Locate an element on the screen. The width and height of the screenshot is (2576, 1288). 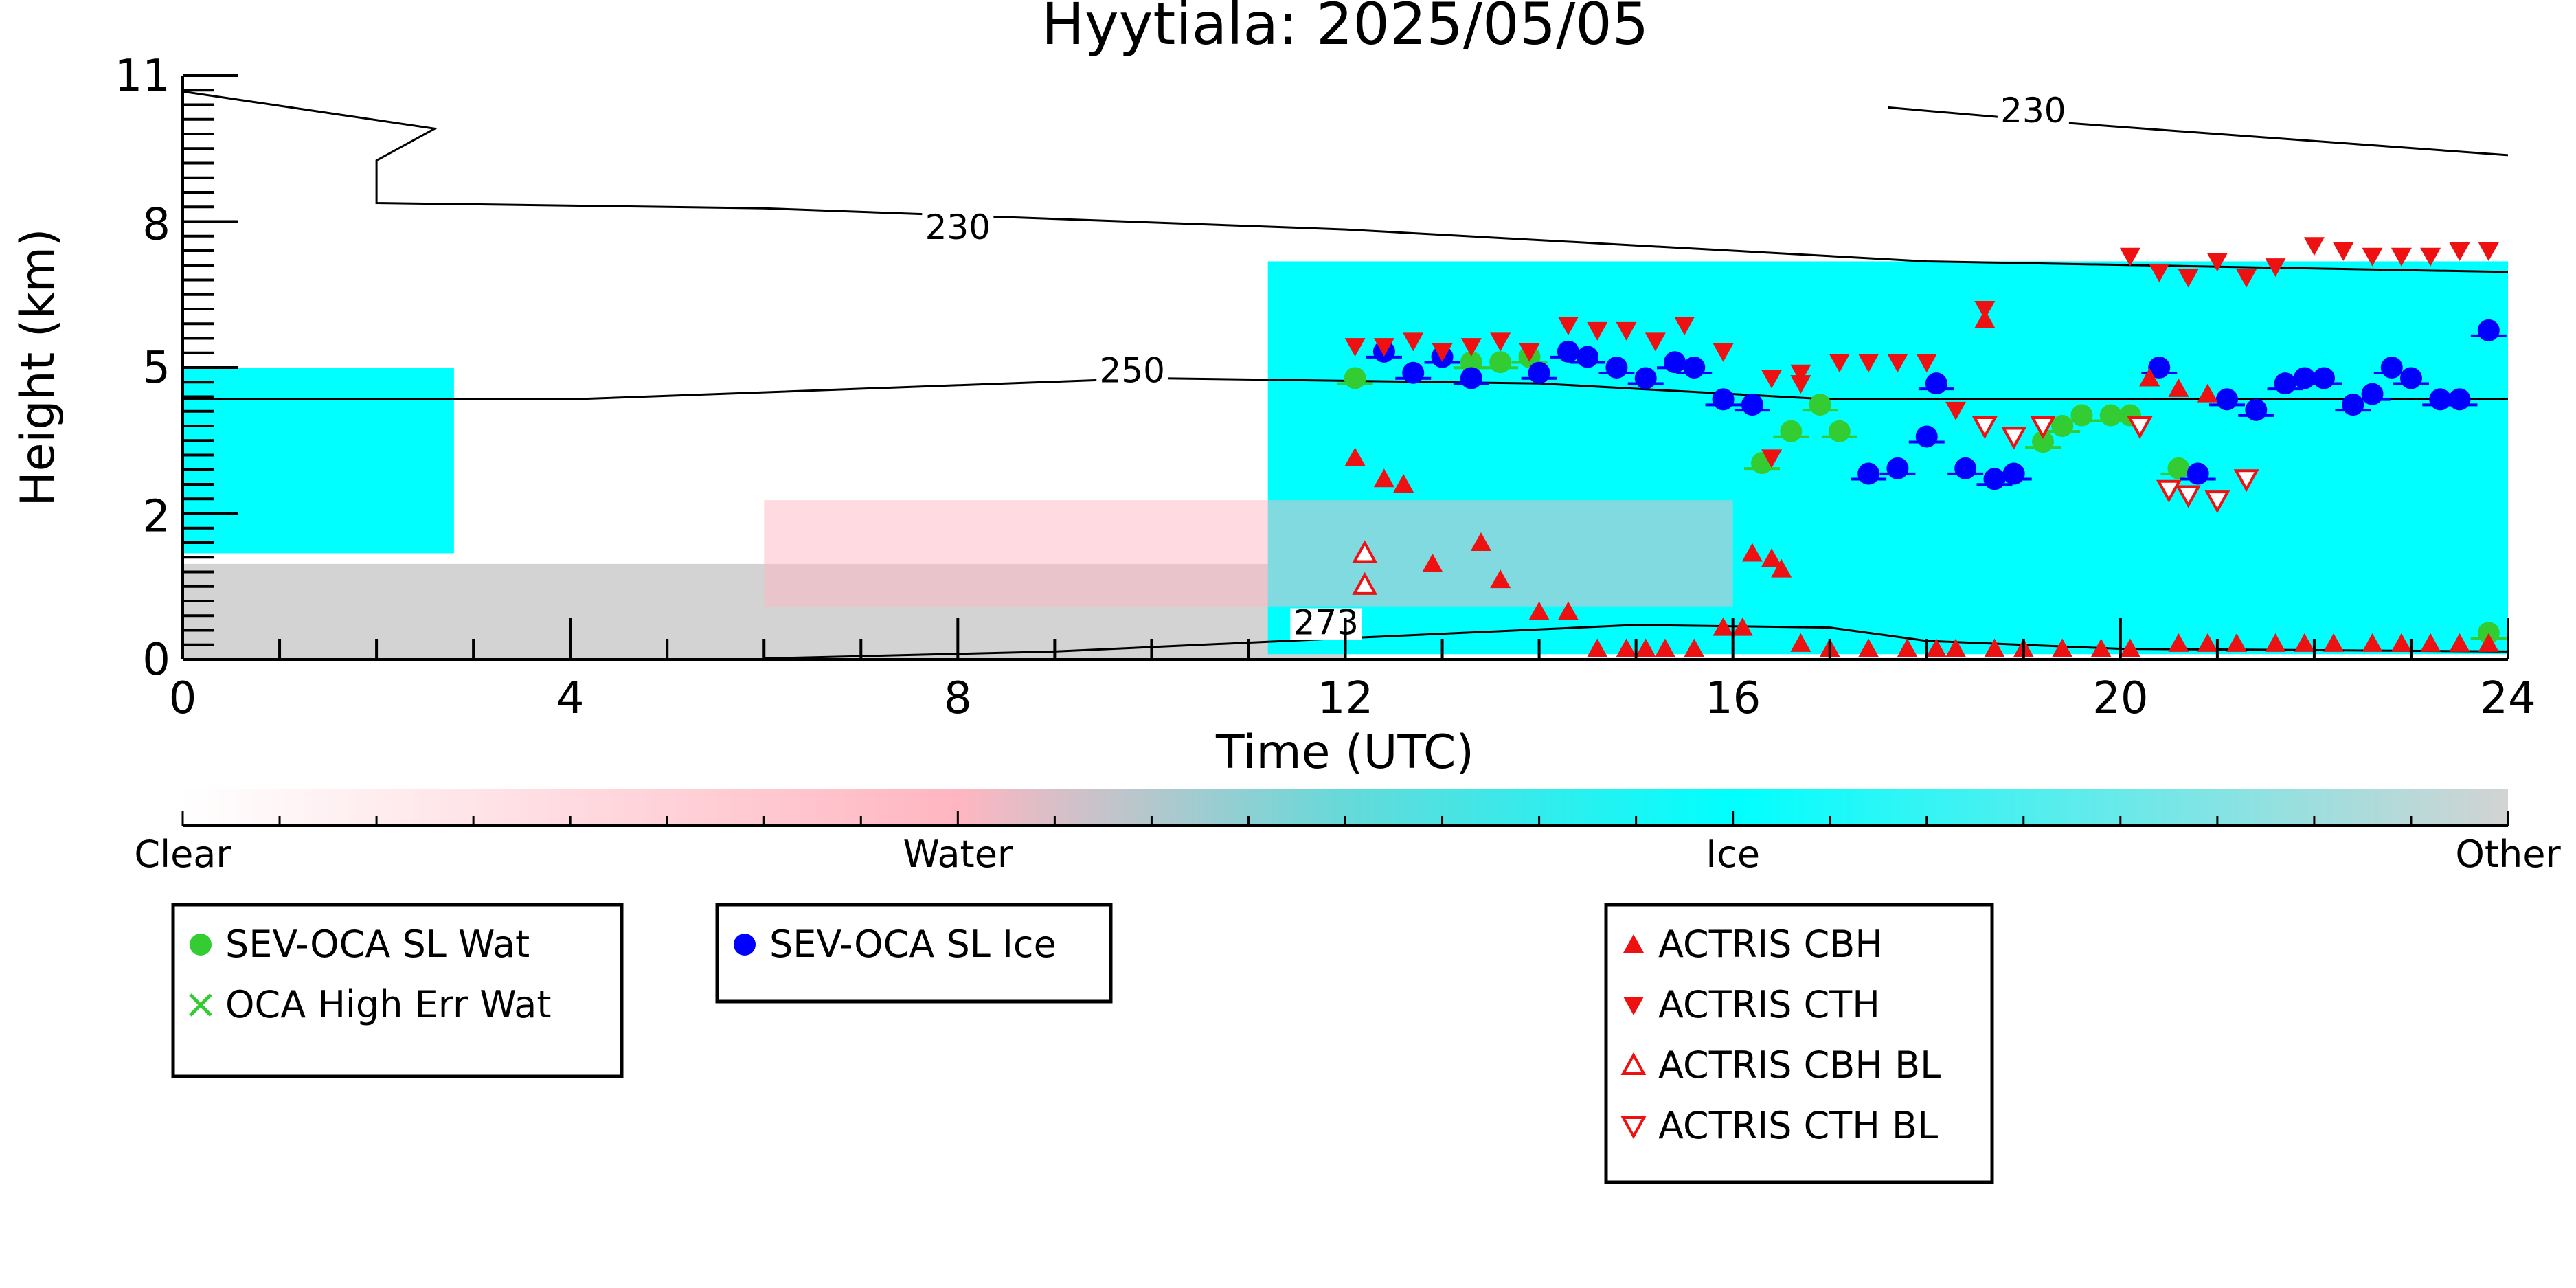
x-tick-label: 0 is located at coordinates (183, 698).